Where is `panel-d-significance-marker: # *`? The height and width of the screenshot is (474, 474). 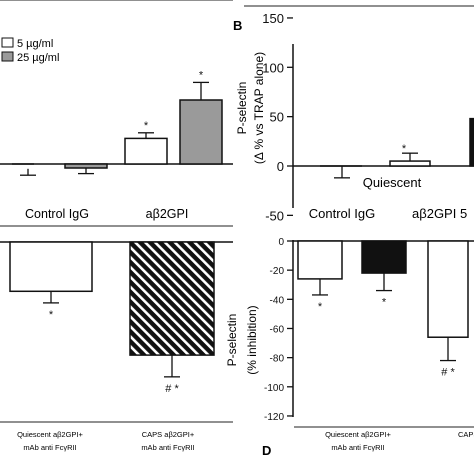
panel-d-significance-marker: # * is located at coordinates (448, 373).